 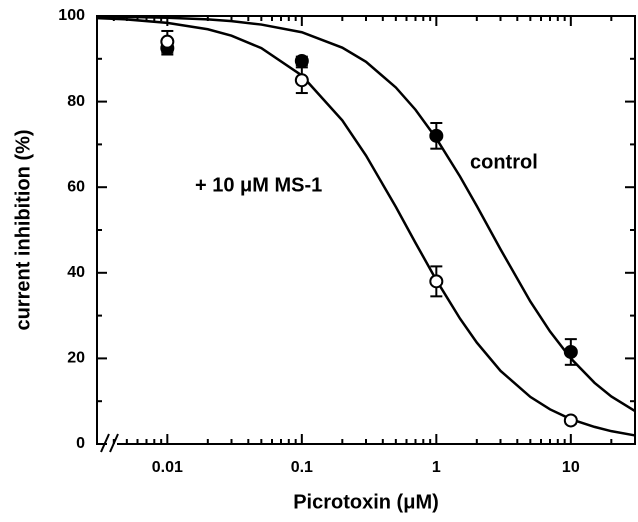 I want to click on y-tick-label: 20, so click(x=76, y=358).